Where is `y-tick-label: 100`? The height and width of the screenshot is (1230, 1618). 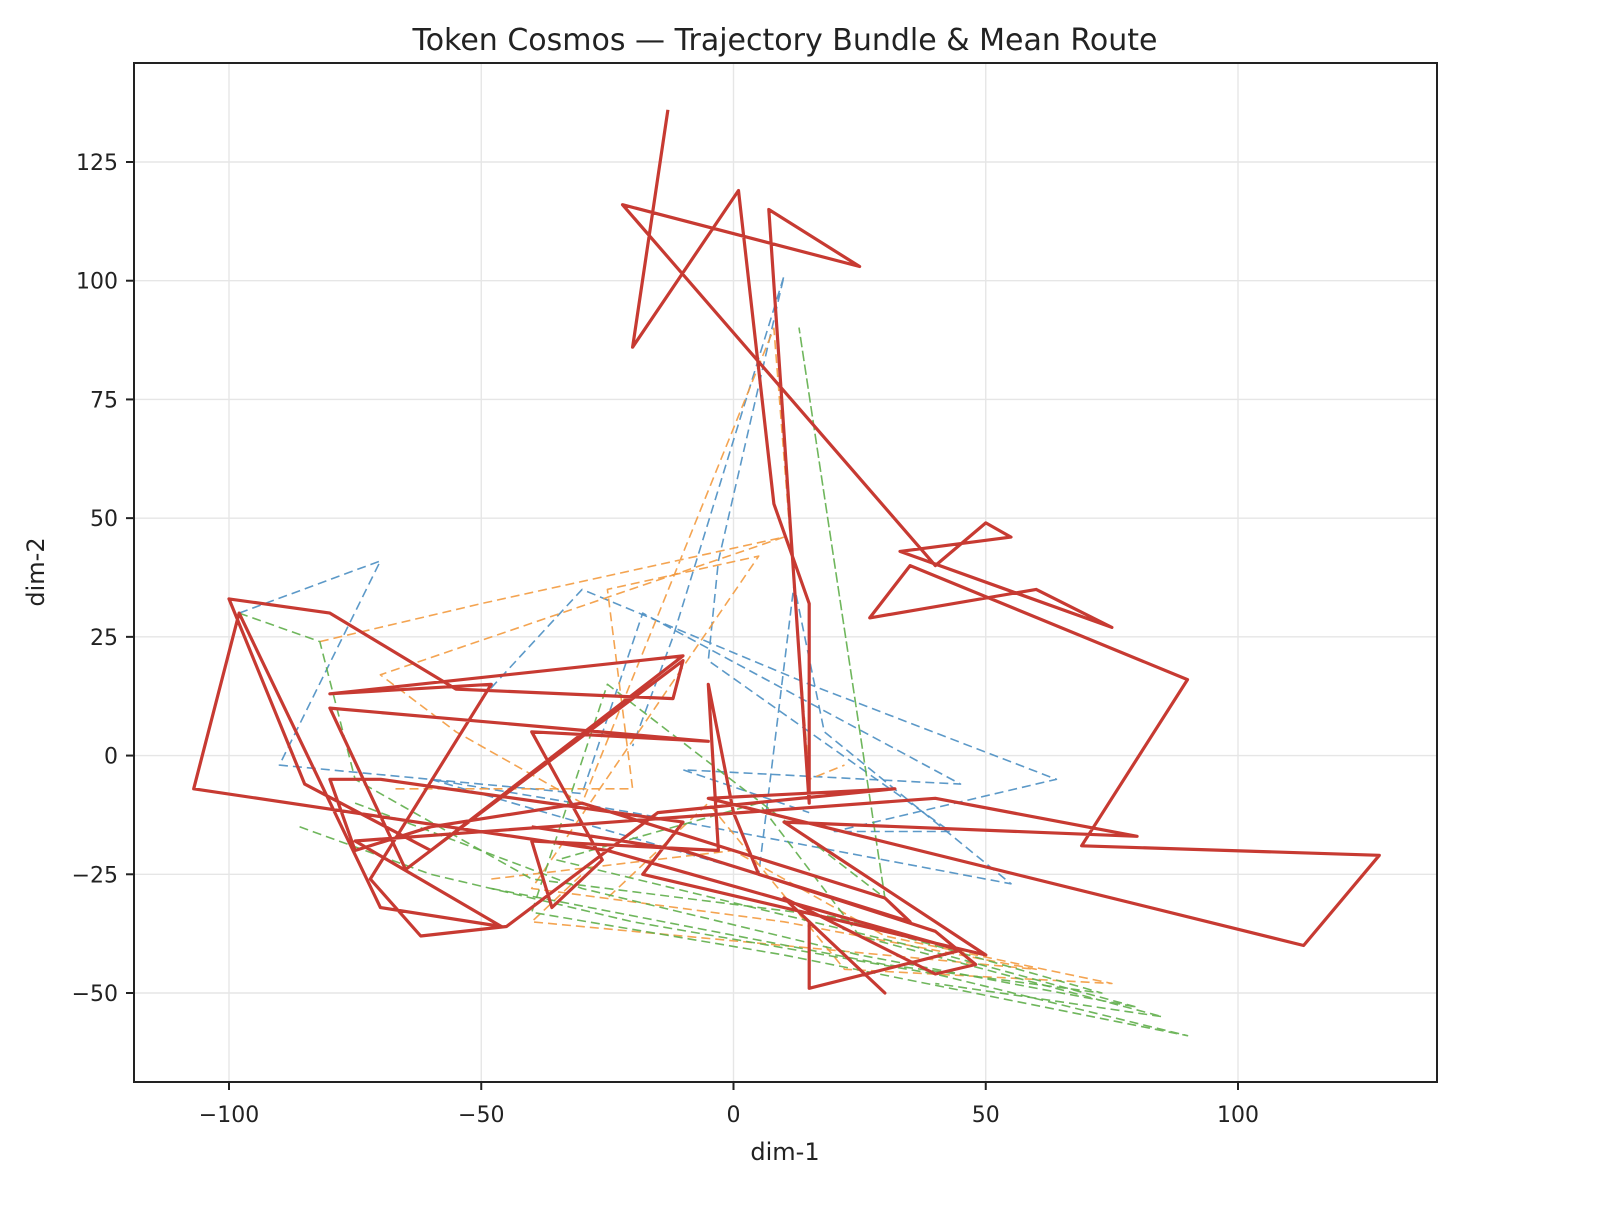
y-tick-label: 100 is located at coordinates (97, 282).